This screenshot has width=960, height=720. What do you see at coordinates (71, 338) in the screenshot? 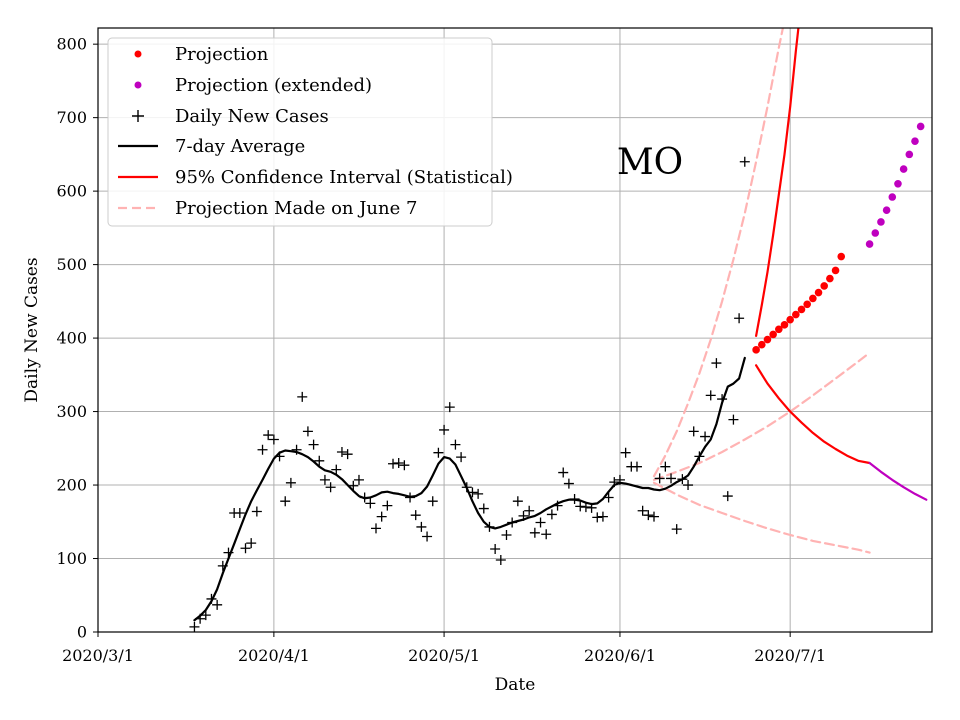
I see `y-tick-label: 400` at bounding box center [71, 338].